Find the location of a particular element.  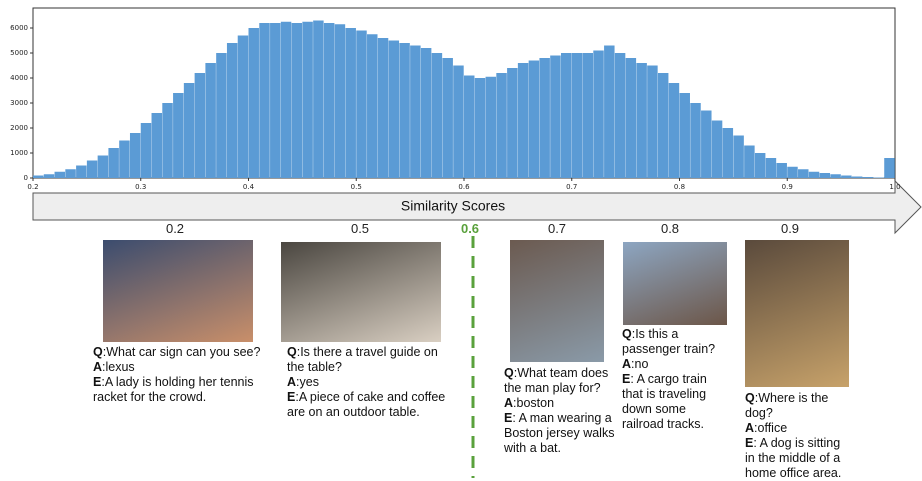

answer-line: A:boston is located at coordinates (560, 403).